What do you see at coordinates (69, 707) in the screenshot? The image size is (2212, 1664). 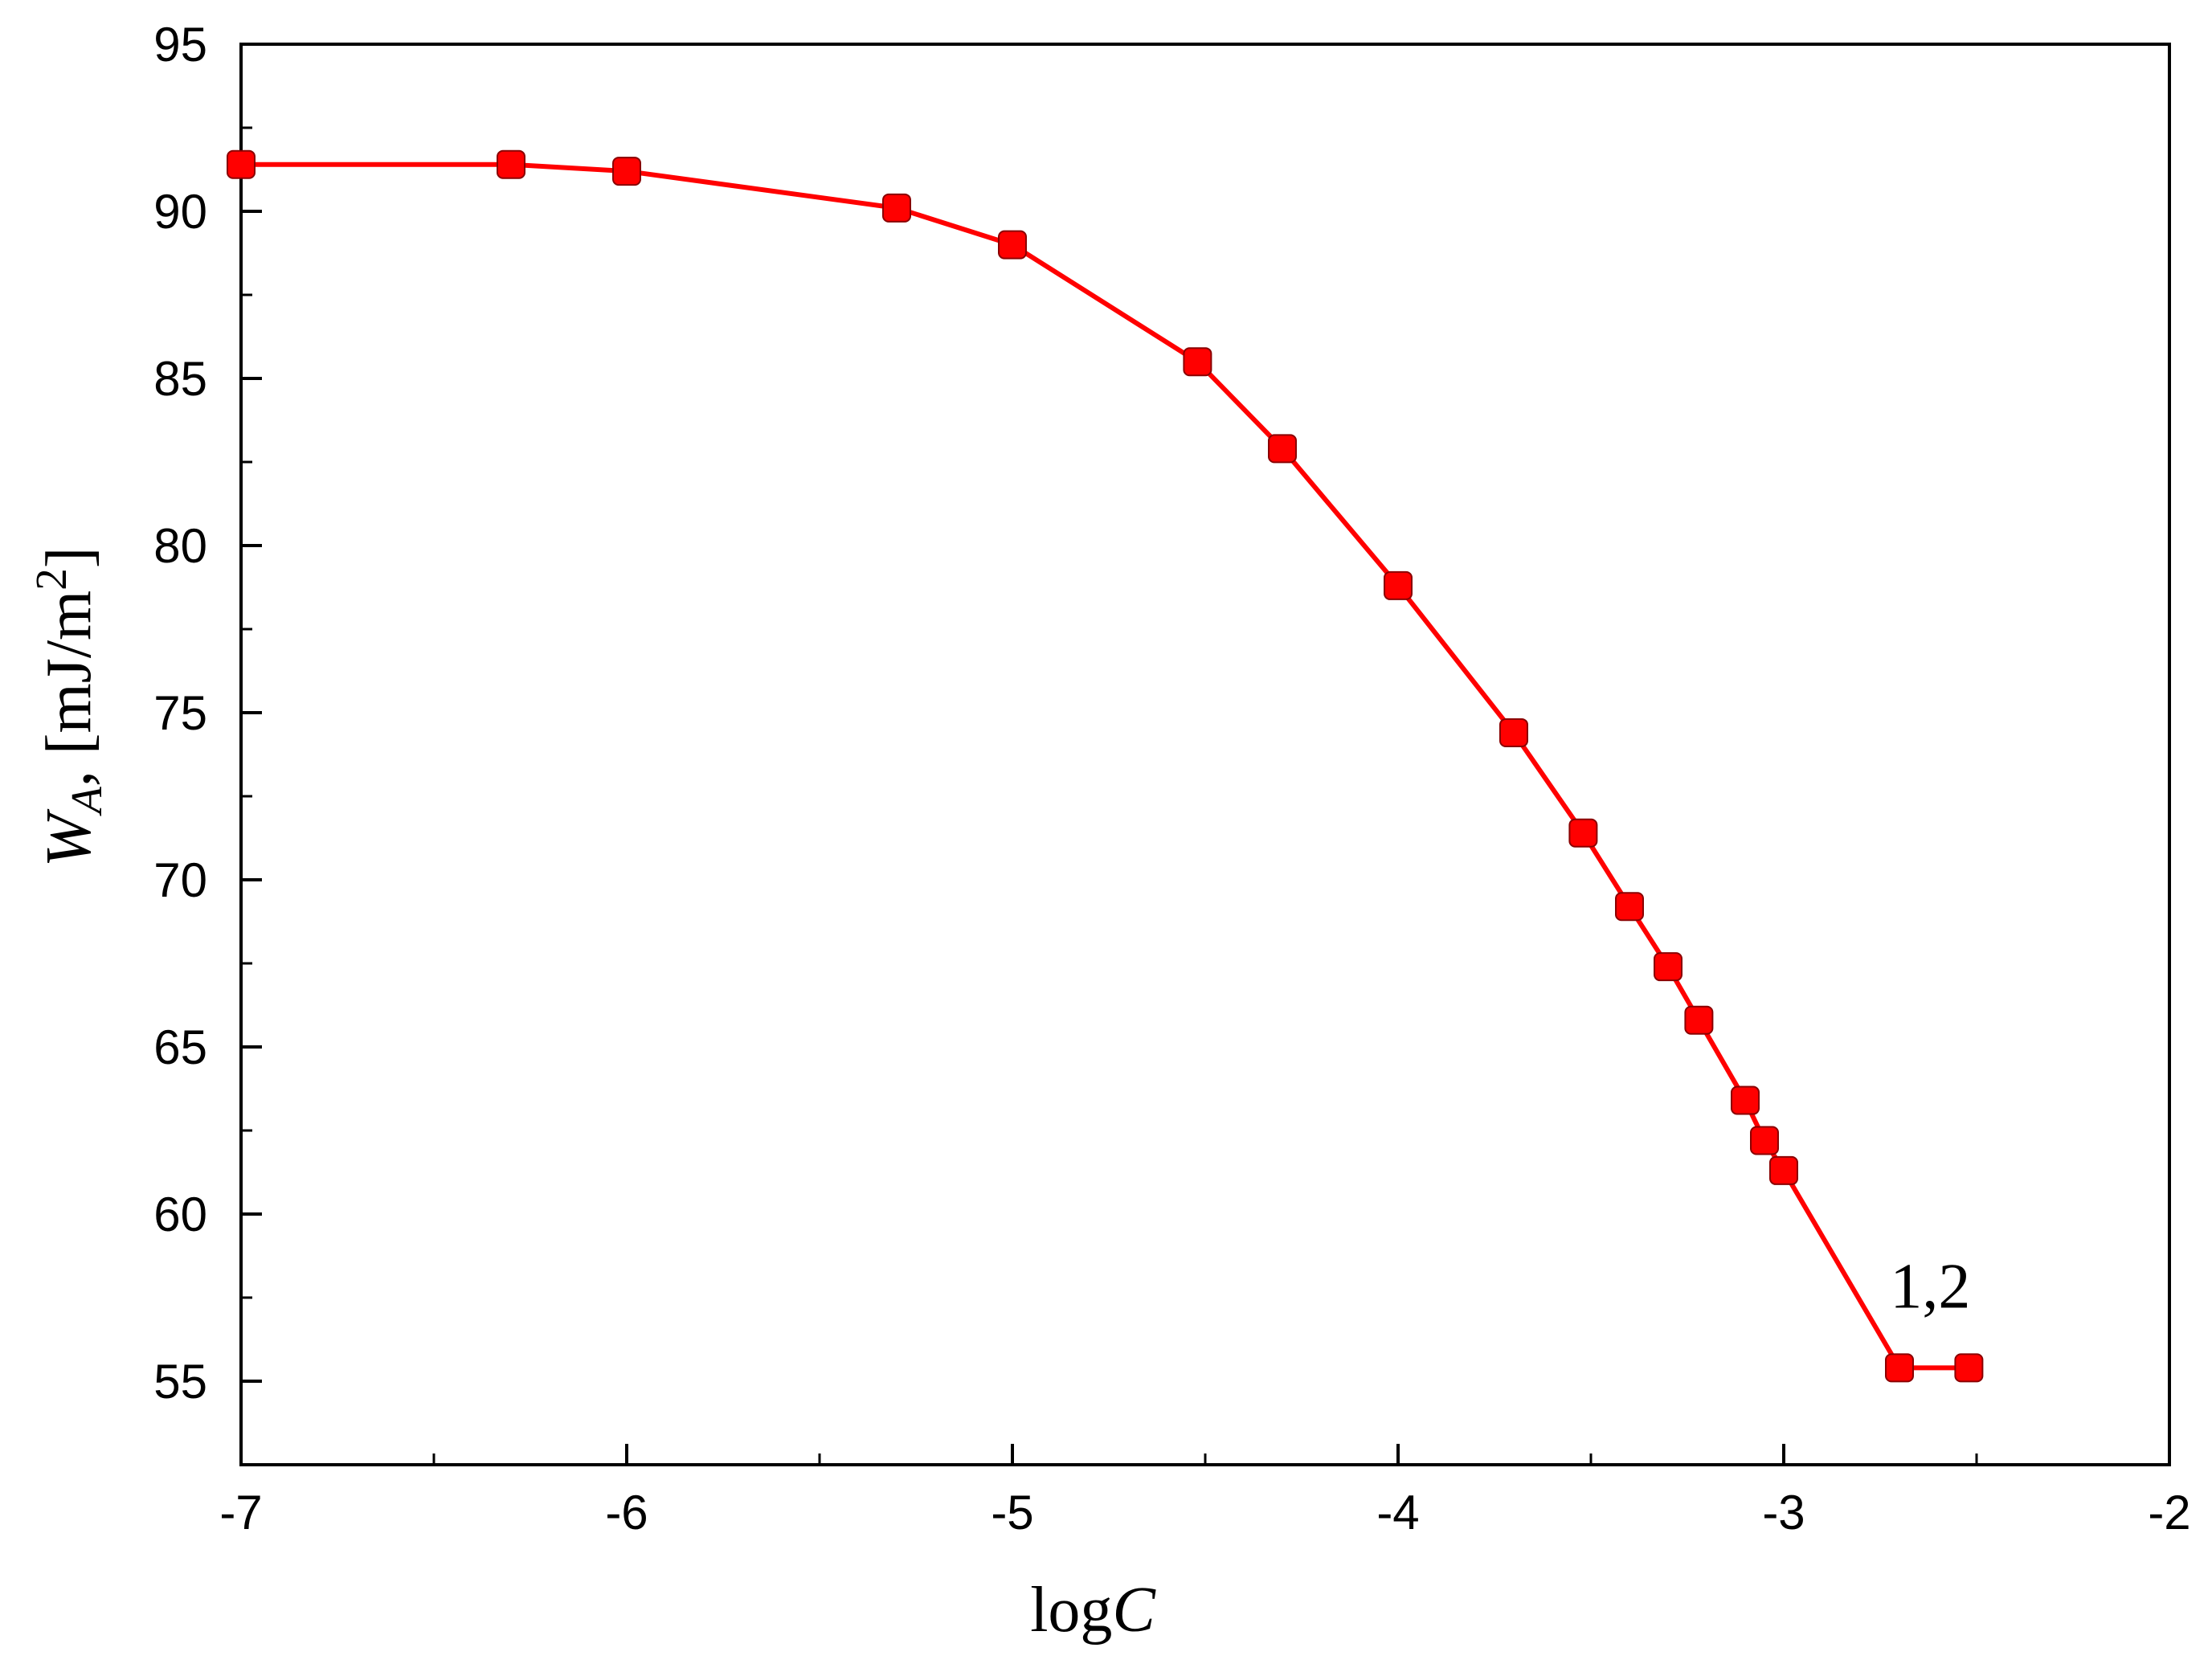 I see `y-axis-title: WA, [mJ/m2]` at bounding box center [69, 707].